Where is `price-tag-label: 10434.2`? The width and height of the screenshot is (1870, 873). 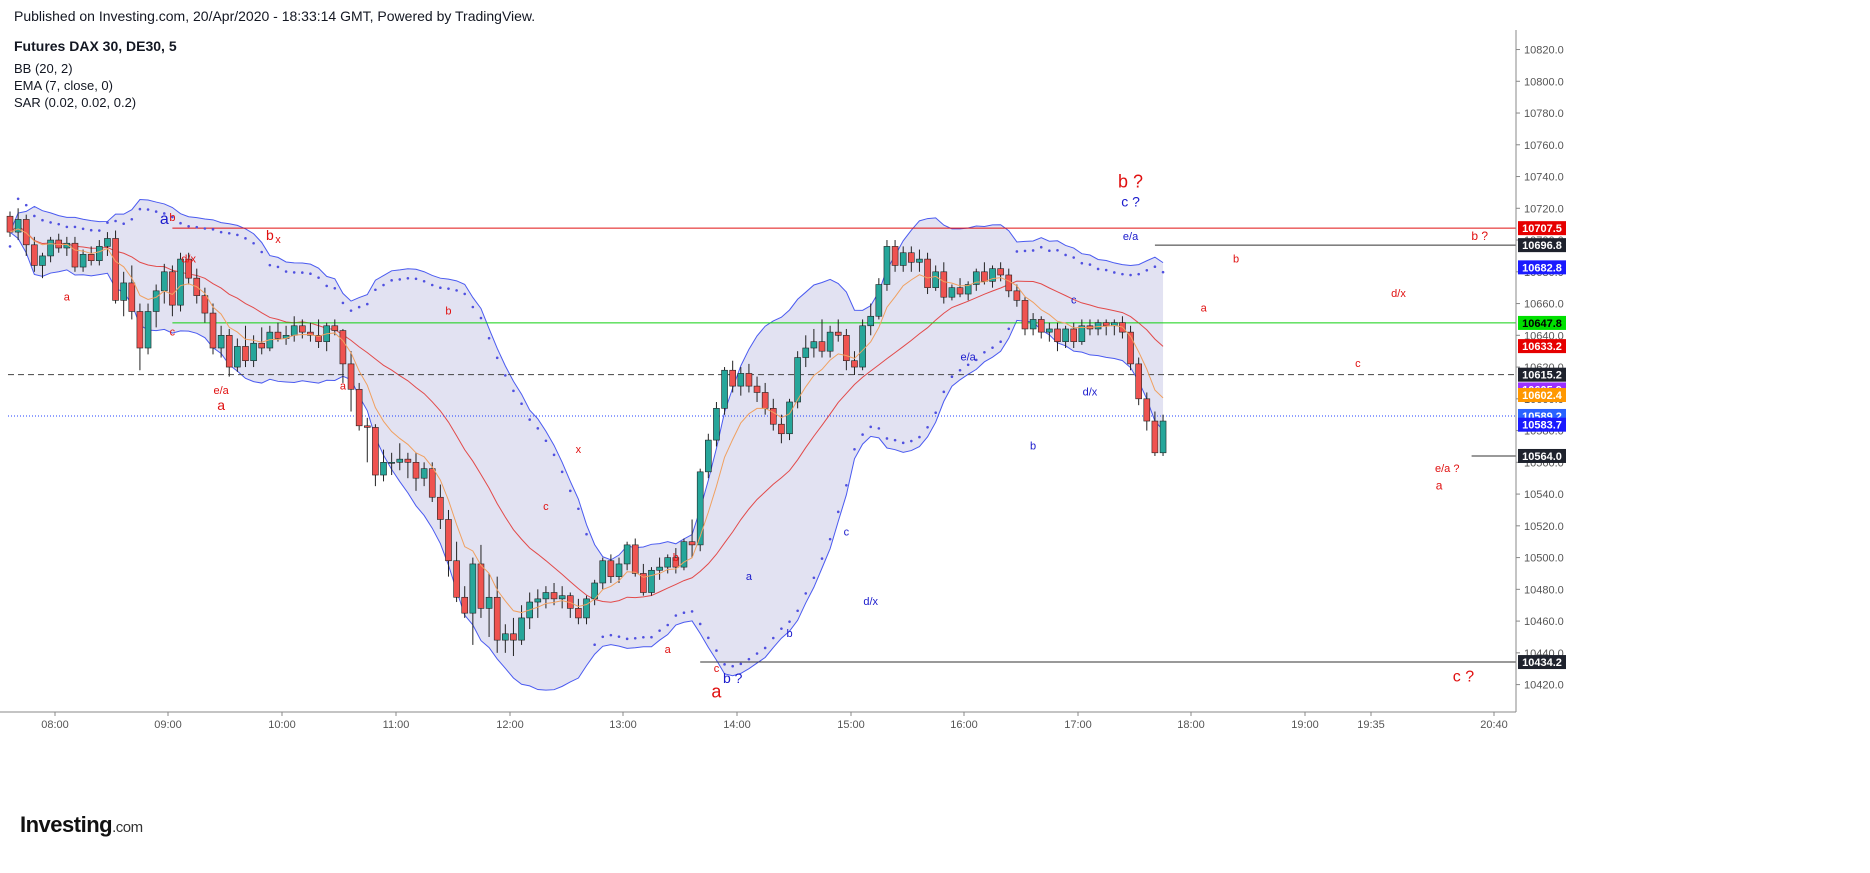
price-tag-label: 10434.2 is located at coordinates (1542, 663).